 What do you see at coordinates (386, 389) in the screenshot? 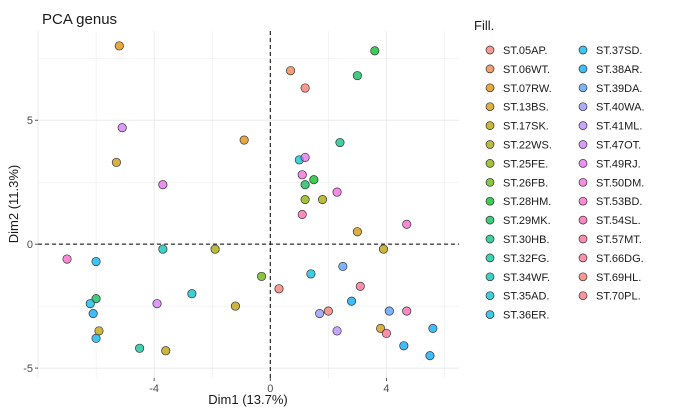
I see `x-tick-label: 4` at bounding box center [386, 389].